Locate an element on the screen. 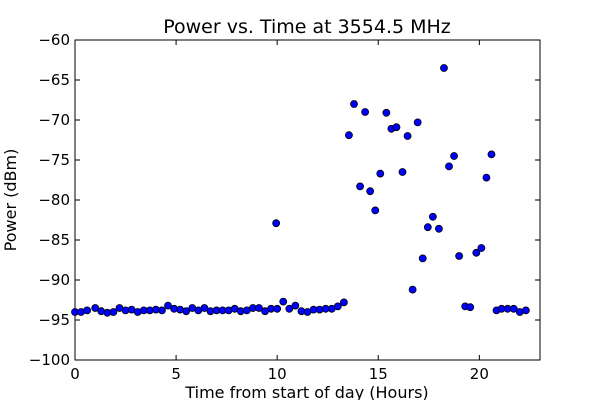 Image resolution: width=600 pixels, height=400 pixels. y-axis-title: Power (dBm) is located at coordinates (10, 200).